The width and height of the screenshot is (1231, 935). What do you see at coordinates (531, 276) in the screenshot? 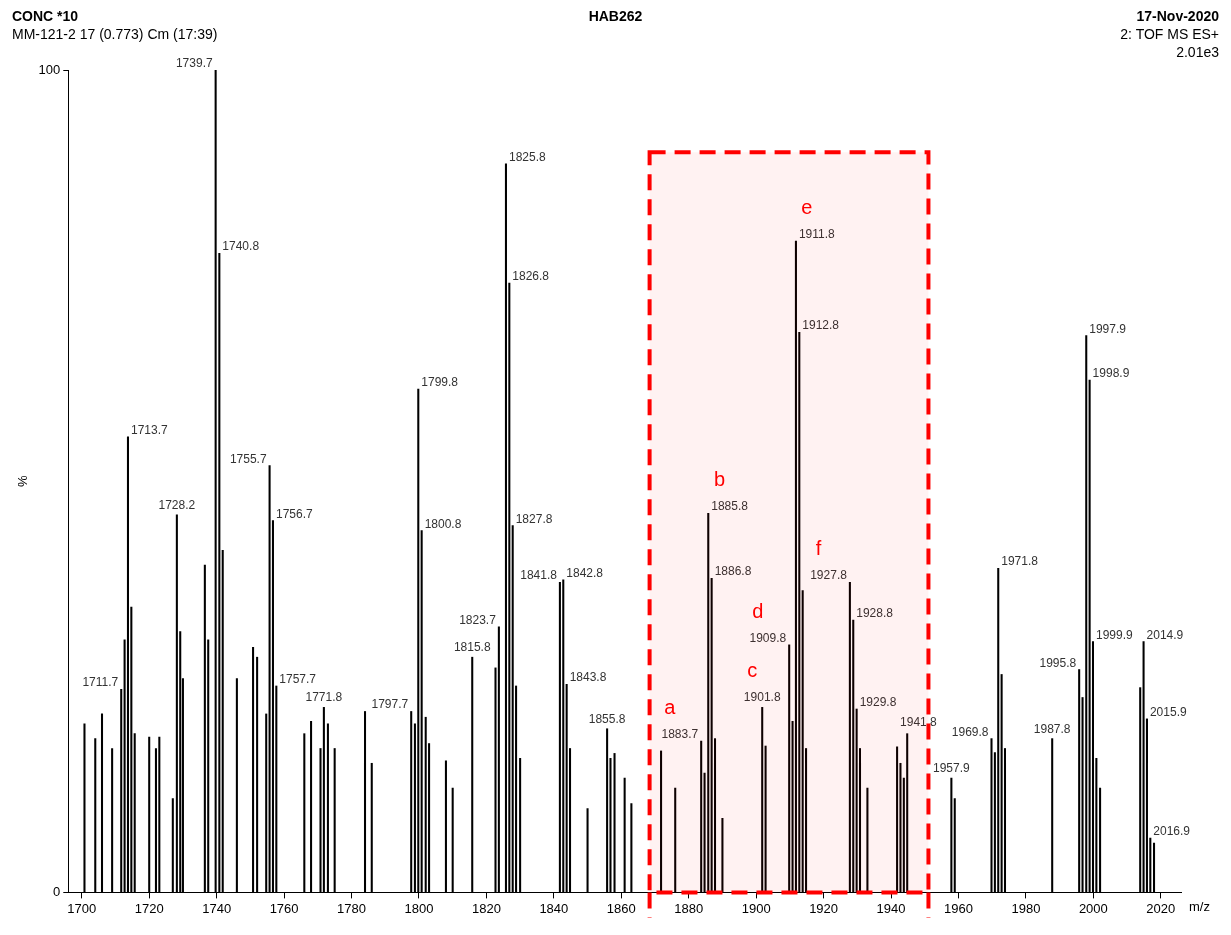
I see `annotation: 1826.8` at bounding box center [531, 276].